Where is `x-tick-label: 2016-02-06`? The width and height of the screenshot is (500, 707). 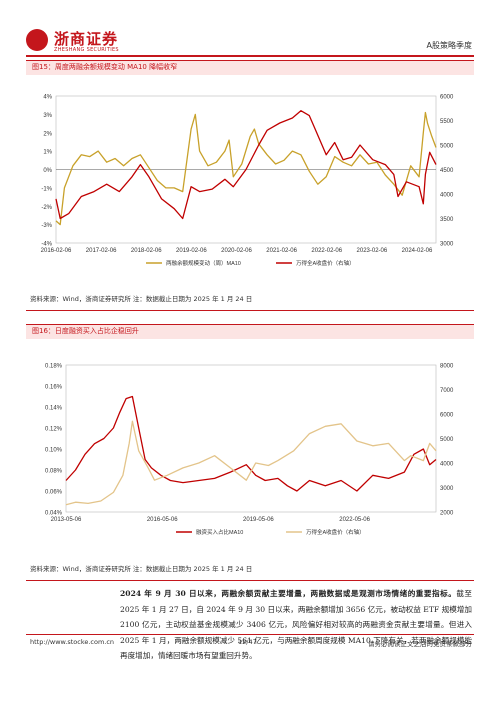 x-tick-label: 2016-02-06 is located at coordinates (56, 251).